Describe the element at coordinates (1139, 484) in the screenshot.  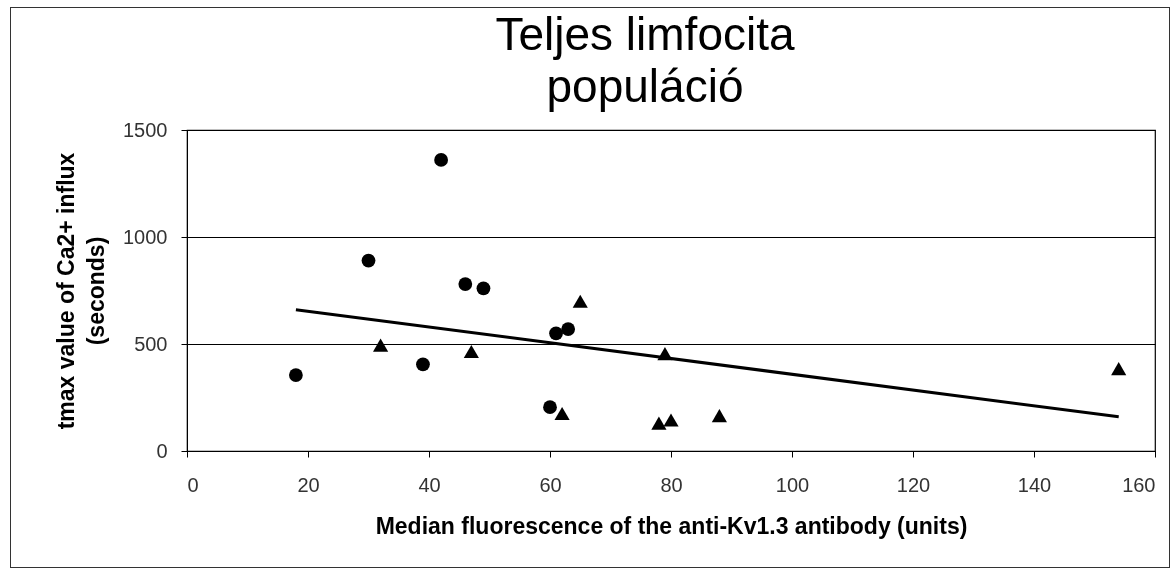
I see `x-tick-label: 160` at that location.